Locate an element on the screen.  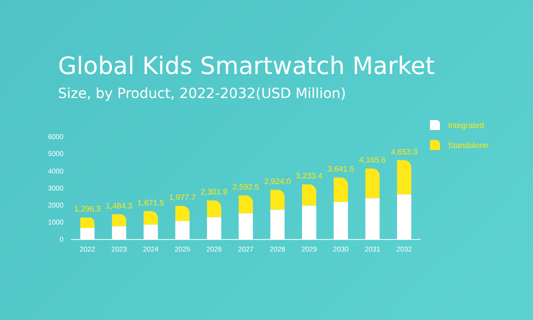
chart-title: Global Kids Smartwatch Market is located at coordinates (246, 66).